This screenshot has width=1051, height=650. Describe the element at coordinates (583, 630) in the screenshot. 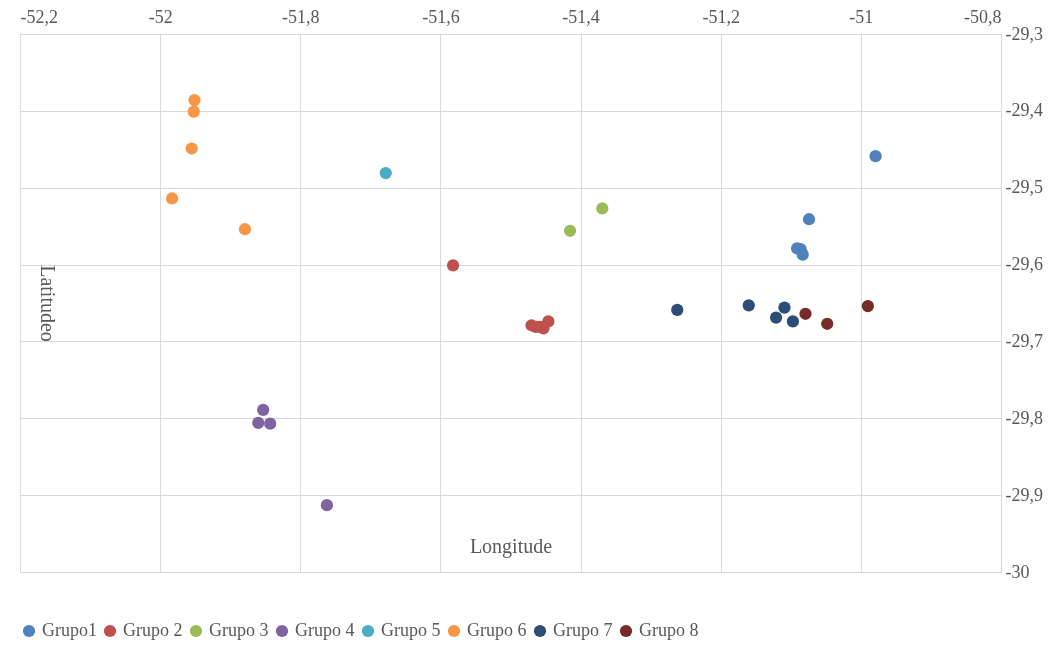

I see `legend-label: Grupo 7` at that location.